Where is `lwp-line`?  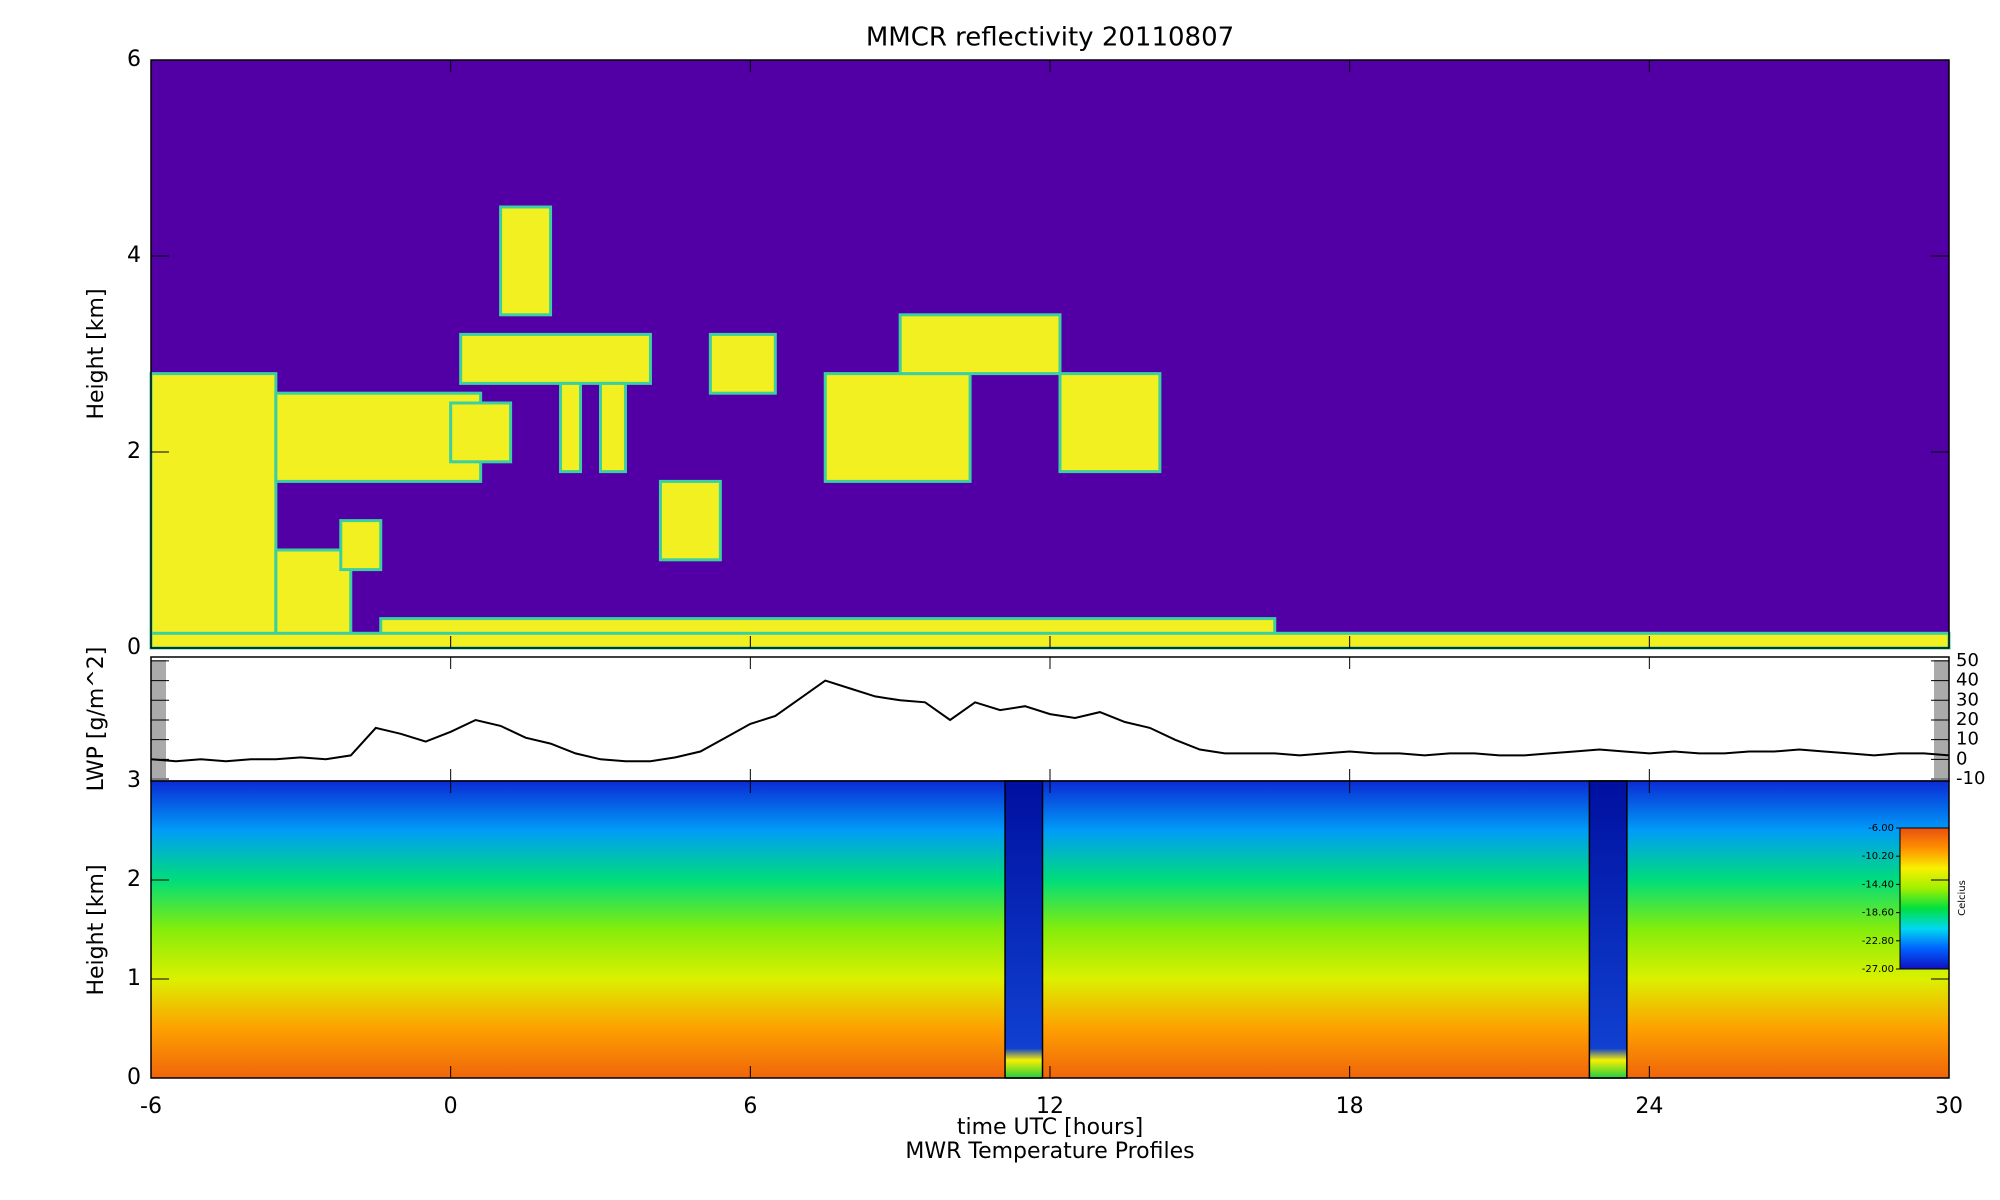
lwp-line is located at coordinates (1050, 721).